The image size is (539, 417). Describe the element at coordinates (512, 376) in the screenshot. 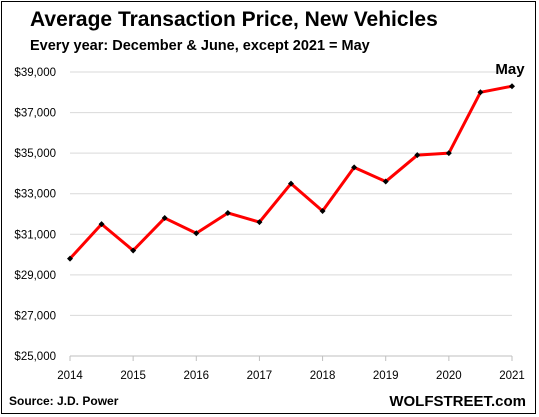

I see `x-tick-label: 2021` at that location.